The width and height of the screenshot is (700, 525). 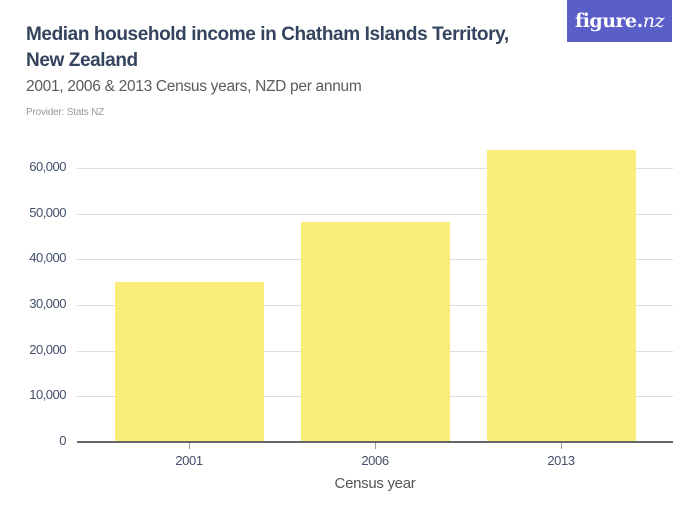 I want to click on x-axis-line, so click(x=375, y=442).